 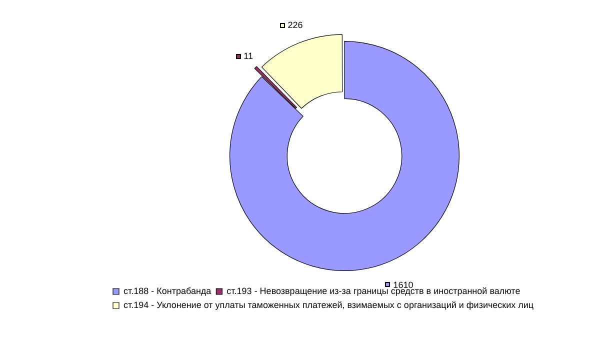 What do you see at coordinates (248, 56) in the screenshot?
I see `data-label: 11` at bounding box center [248, 56].